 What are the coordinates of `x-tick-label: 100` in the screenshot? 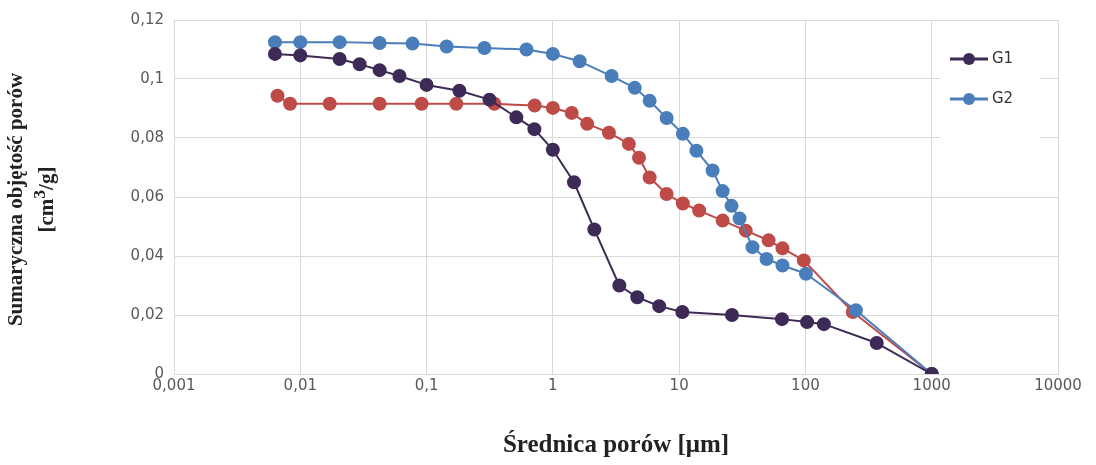 It's located at (805, 384).